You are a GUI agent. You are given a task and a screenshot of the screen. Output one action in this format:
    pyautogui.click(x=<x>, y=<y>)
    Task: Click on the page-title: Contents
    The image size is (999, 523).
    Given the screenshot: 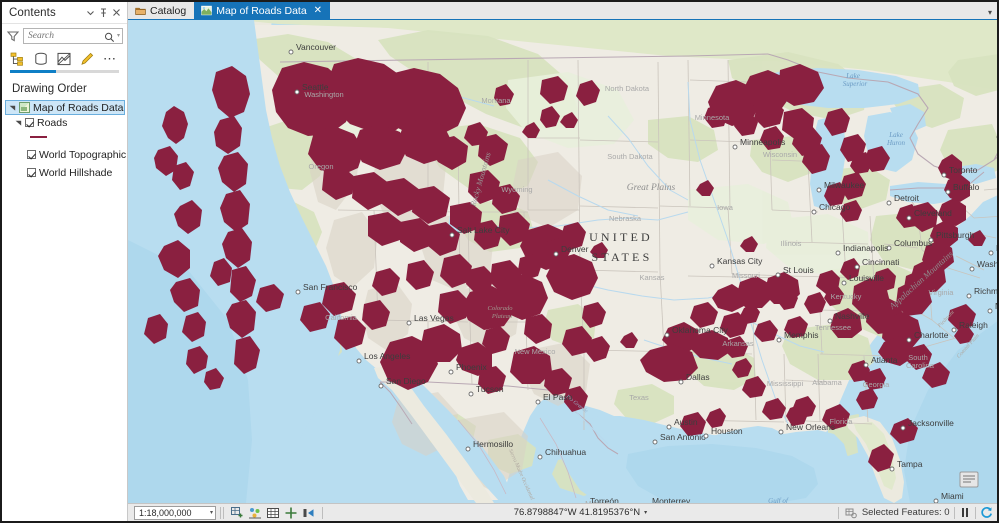 What is the action you would take?
    pyautogui.click(x=32, y=12)
    